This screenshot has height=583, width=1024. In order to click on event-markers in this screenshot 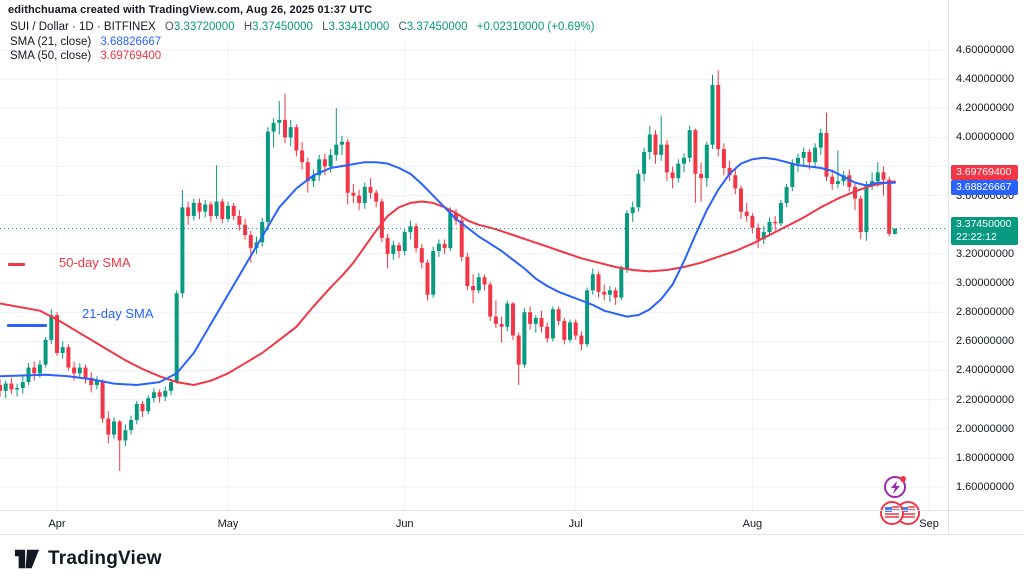, I will do `click(900, 498)`.